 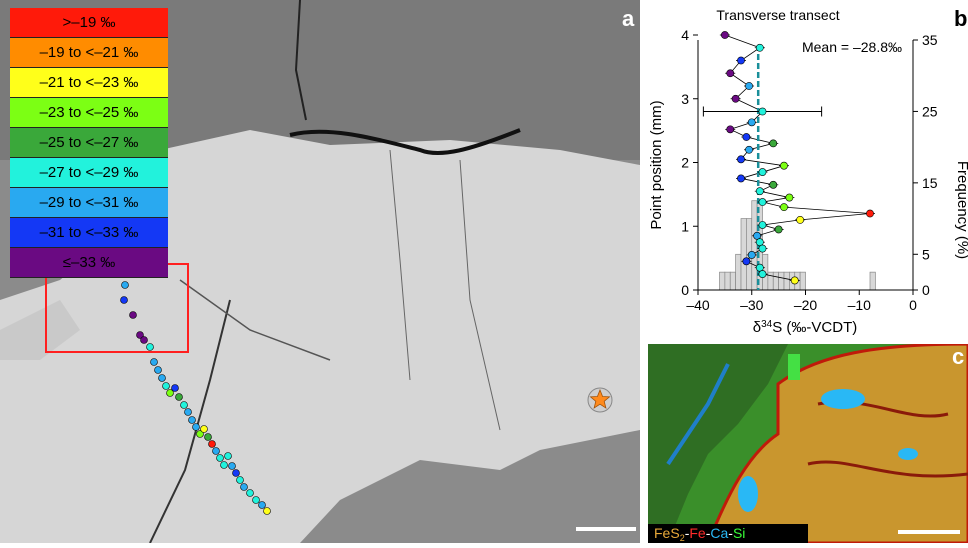 What do you see at coordinates (685, 290) in the screenshot?
I see `y-tick-label: 0` at bounding box center [685, 290].